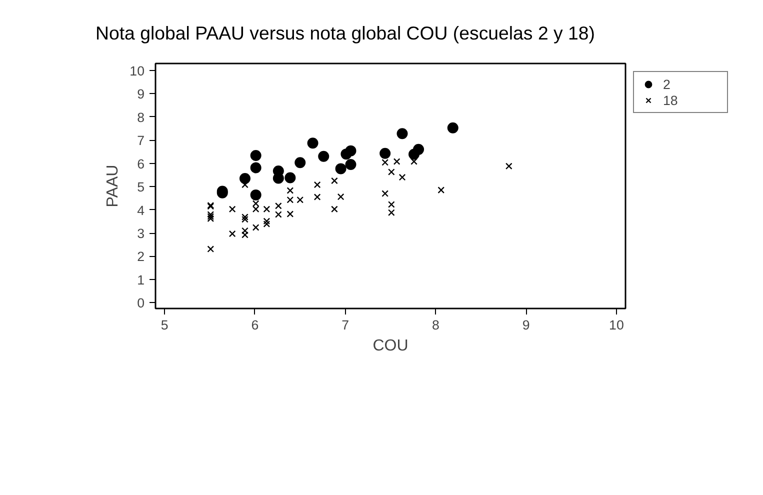 The width and height of the screenshot is (763, 495). What do you see at coordinates (141, 140) in the screenshot?
I see `y-tick-label: 7` at bounding box center [141, 140].